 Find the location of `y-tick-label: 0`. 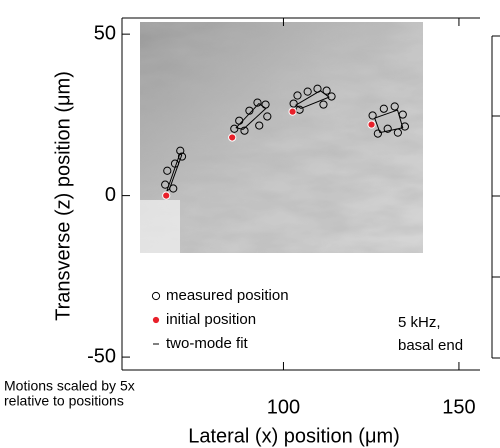

y-tick-label: 0 is located at coordinates (110, 195).